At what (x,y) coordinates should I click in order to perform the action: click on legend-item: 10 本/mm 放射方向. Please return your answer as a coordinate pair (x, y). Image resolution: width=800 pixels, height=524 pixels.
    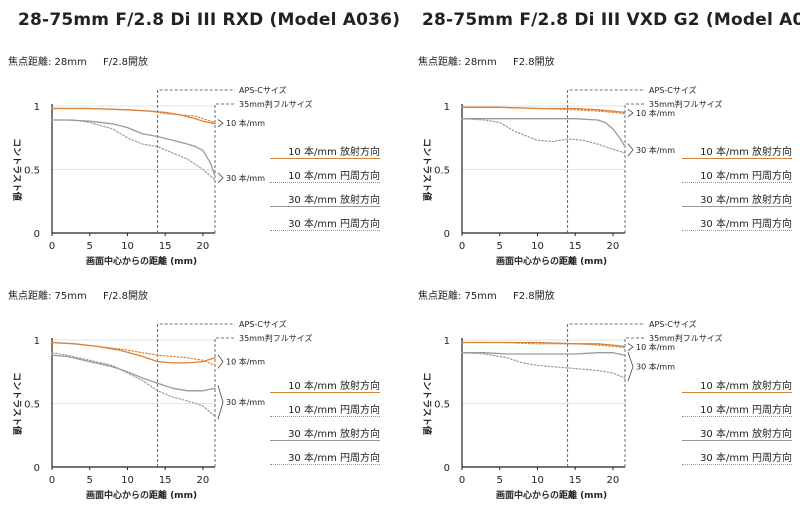
    Looking at the image, I should click on (737, 153).